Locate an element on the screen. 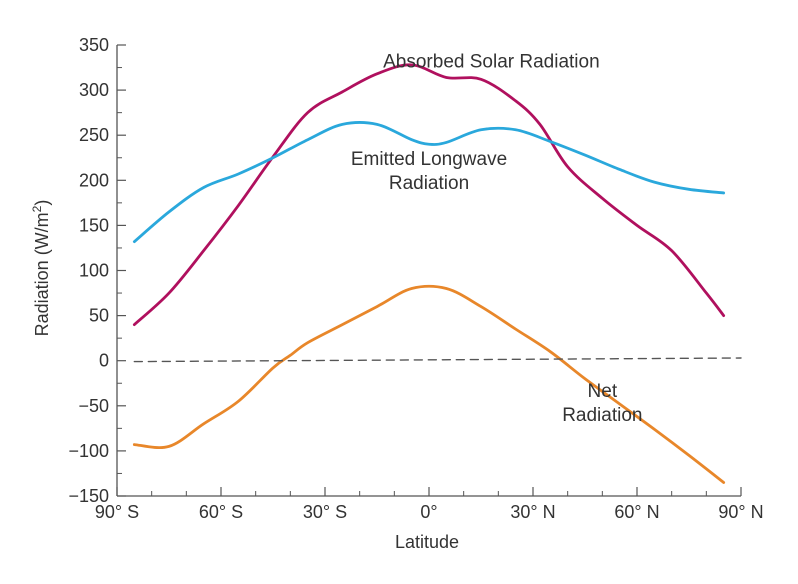  x-tick-label-4: 30° N is located at coordinates (532, 512).